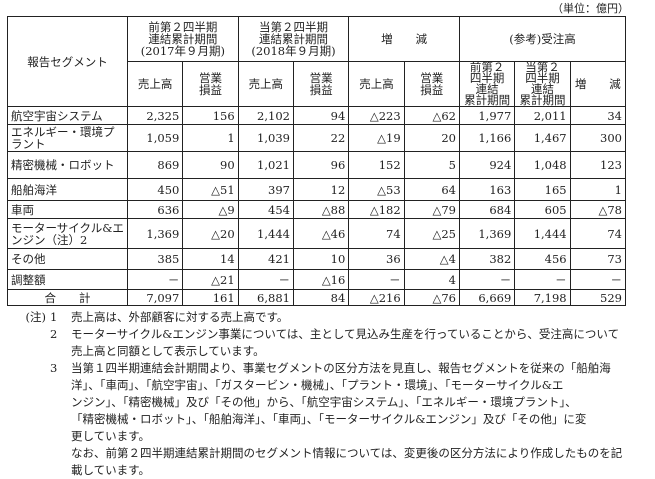 This screenshot has height=479, width=655. What do you see at coordinates (487, 297) in the screenshot?
I see `value-cell: 6,669` at bounding box center [487, 297].